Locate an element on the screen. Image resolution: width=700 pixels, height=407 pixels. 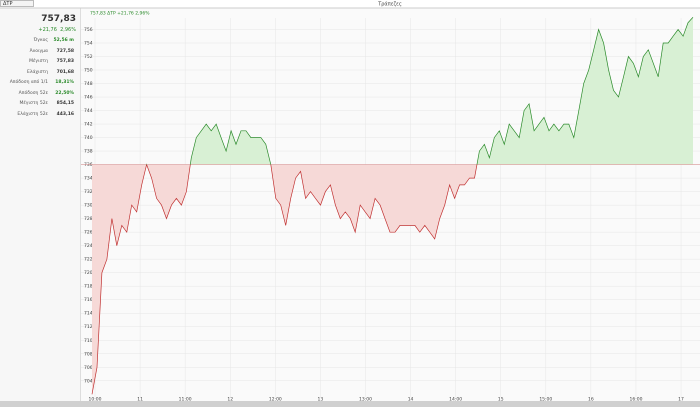
x-tick-label: 15 is located at coordinates (501, 400).